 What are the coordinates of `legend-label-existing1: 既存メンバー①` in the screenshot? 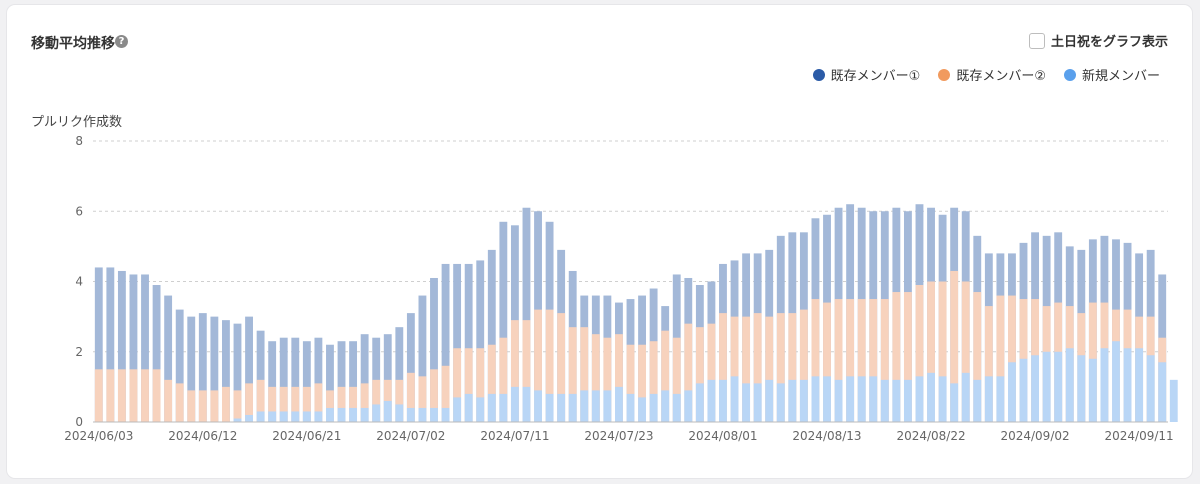 It's located at (875, 76).